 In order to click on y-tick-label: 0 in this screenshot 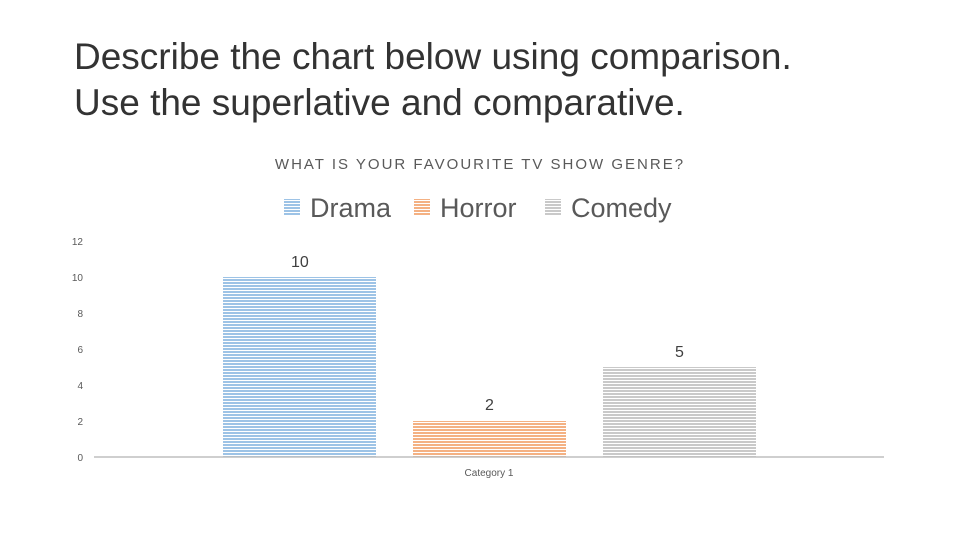, I will do `click(80, 458)`.